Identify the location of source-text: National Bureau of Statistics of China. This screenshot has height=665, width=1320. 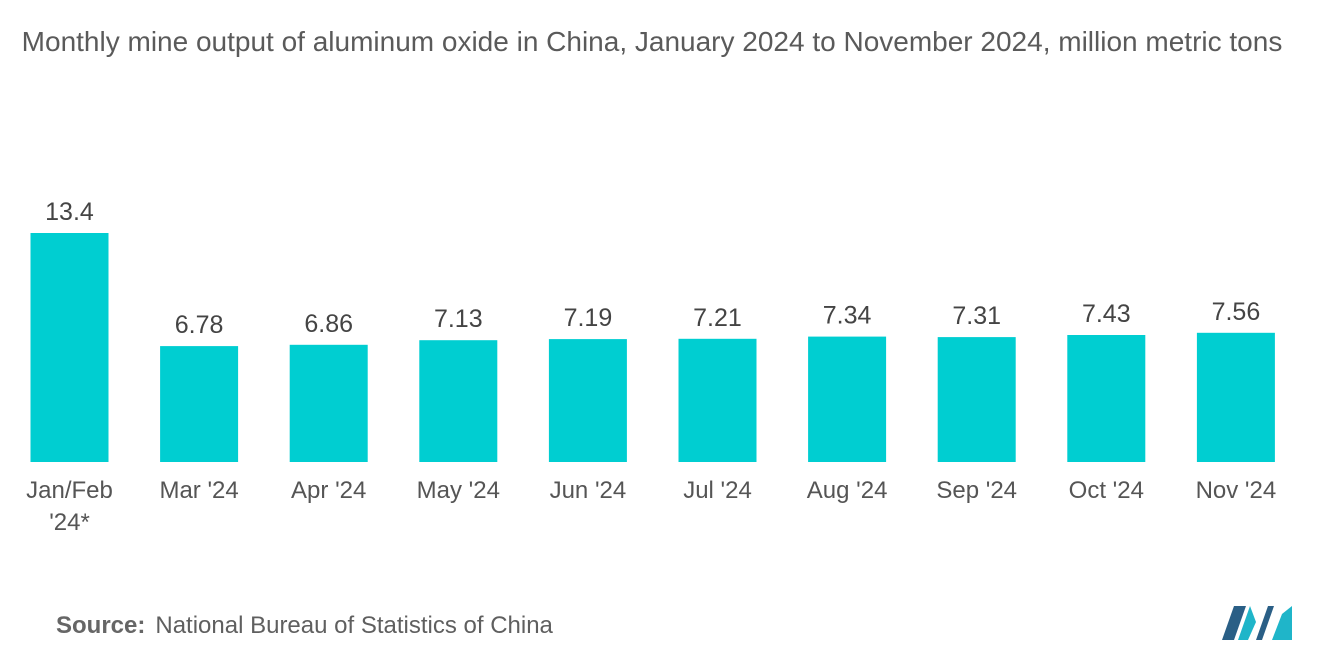
(354, 625).